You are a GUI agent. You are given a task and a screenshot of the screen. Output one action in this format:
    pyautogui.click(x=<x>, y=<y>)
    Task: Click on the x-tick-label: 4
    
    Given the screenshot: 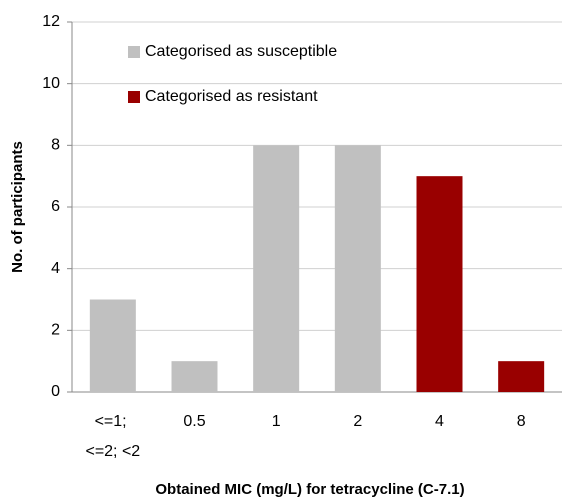 What is the action you would take?
    pyautogui.click(x=439, y=421)
    